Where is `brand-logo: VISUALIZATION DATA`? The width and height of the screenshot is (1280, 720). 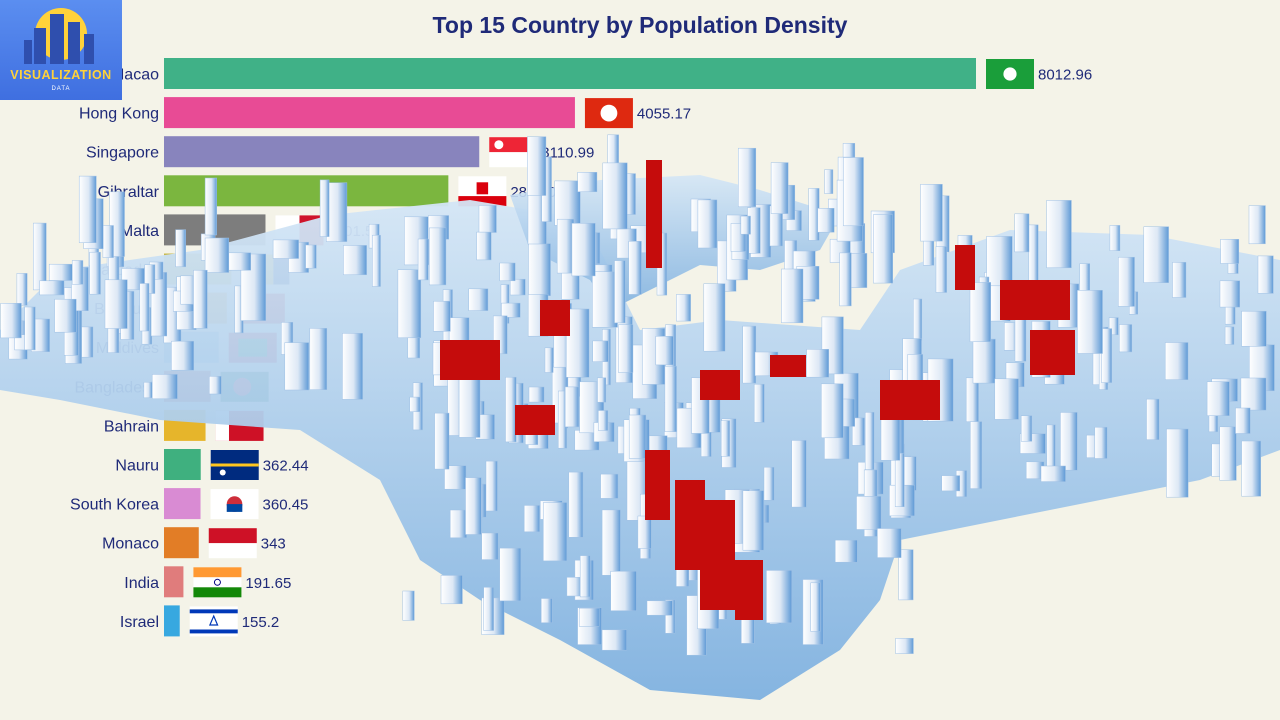 brand-logo: VISUALIZATION DATA is located at coordinates (61, 50).